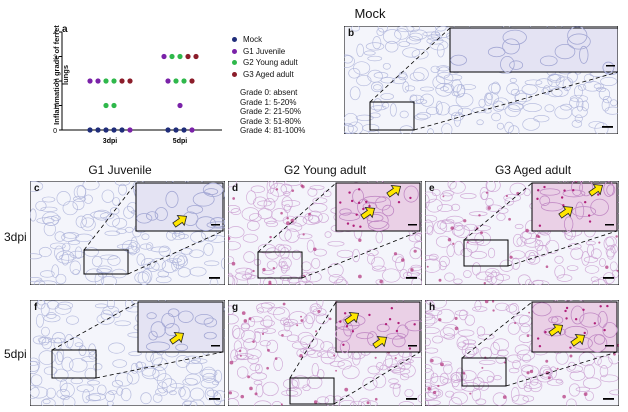  What do you see at coordinates (235, 307) in the screenshot?
I see `panel-letter-g: g` at bounding box center [235, 307].